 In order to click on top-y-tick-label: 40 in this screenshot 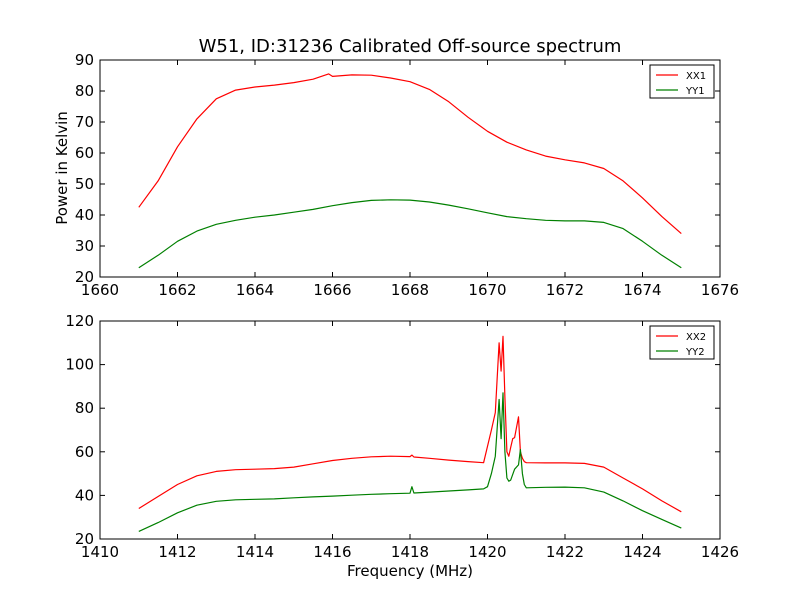, I will do `click(84, 215)`.